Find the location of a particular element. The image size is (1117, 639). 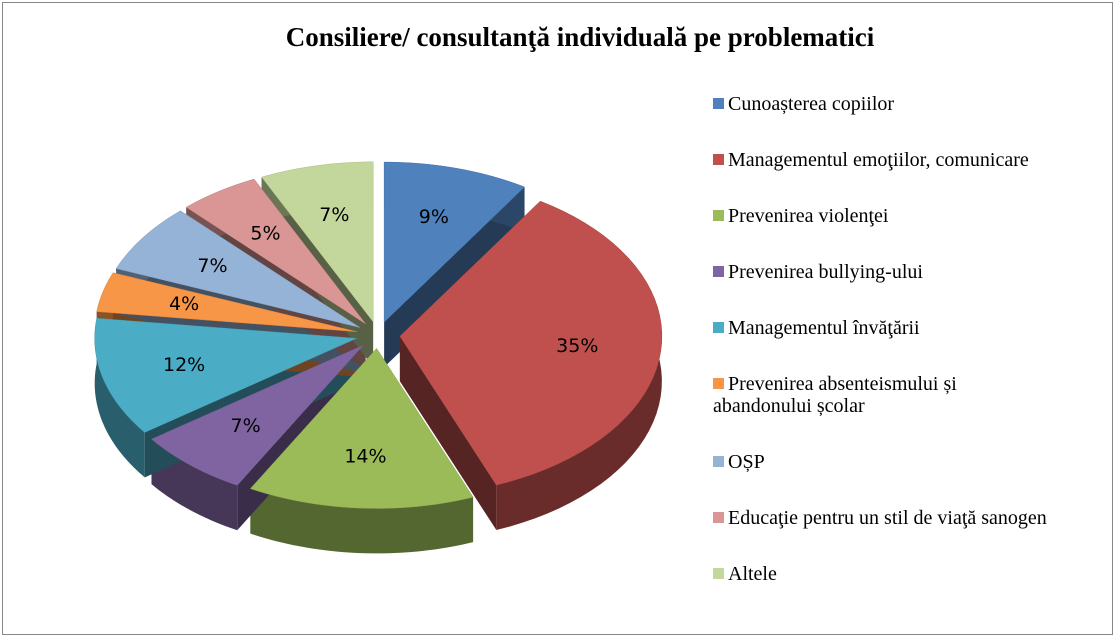

legend-label: Managementul emoţiilor, comunicare is located at coordinates (878, 160).